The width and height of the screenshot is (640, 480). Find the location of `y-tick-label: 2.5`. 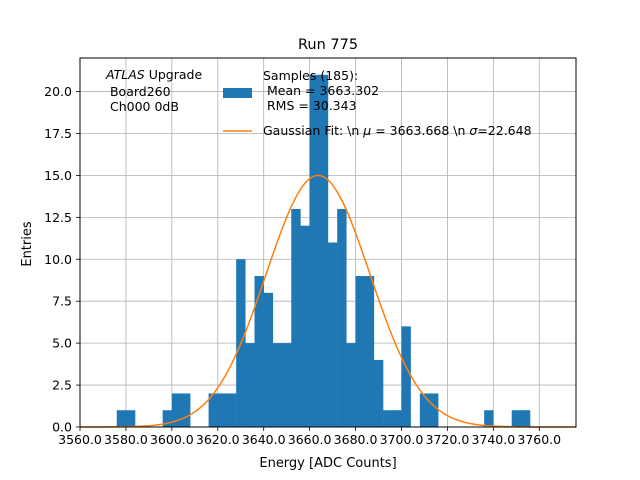

y-tick-label: 2.5 is located at coordinates (62, 385).